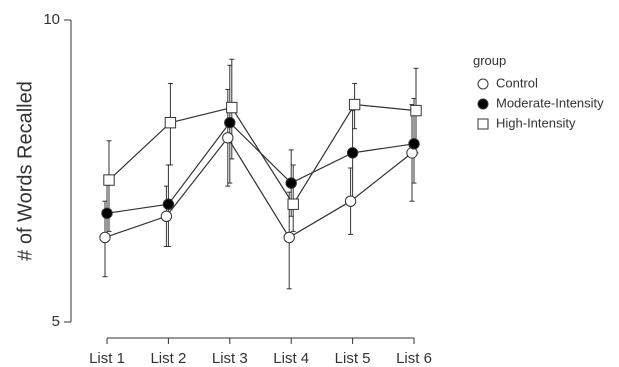 Image resolution: width=619 pixels, height=367 pixels. I want to click on x-tick-label: List 3, so click(230, 358).